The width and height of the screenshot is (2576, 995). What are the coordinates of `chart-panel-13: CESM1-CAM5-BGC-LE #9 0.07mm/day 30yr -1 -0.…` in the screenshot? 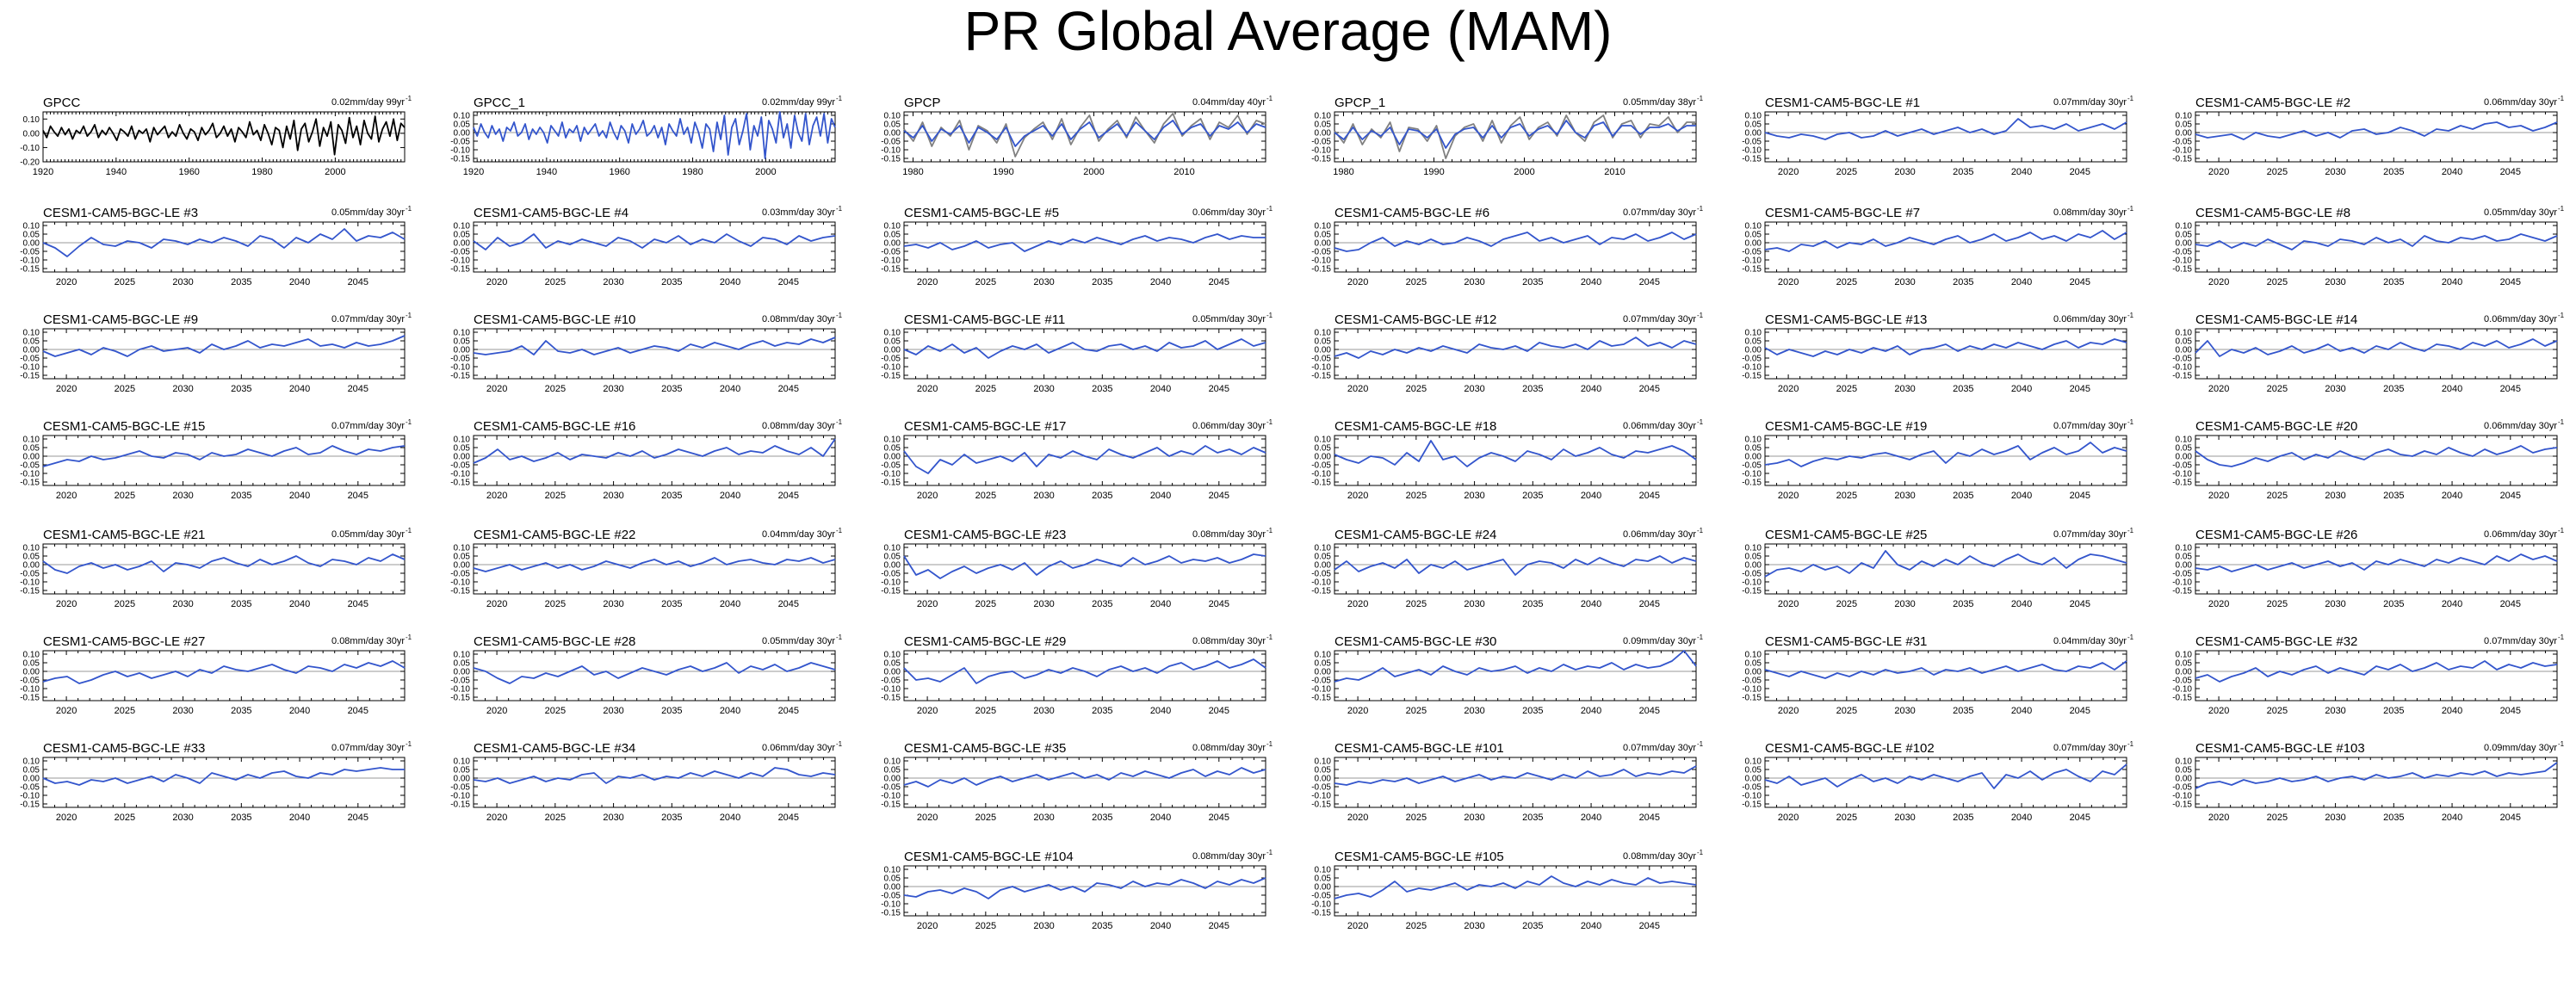 It's located at (216, 353).